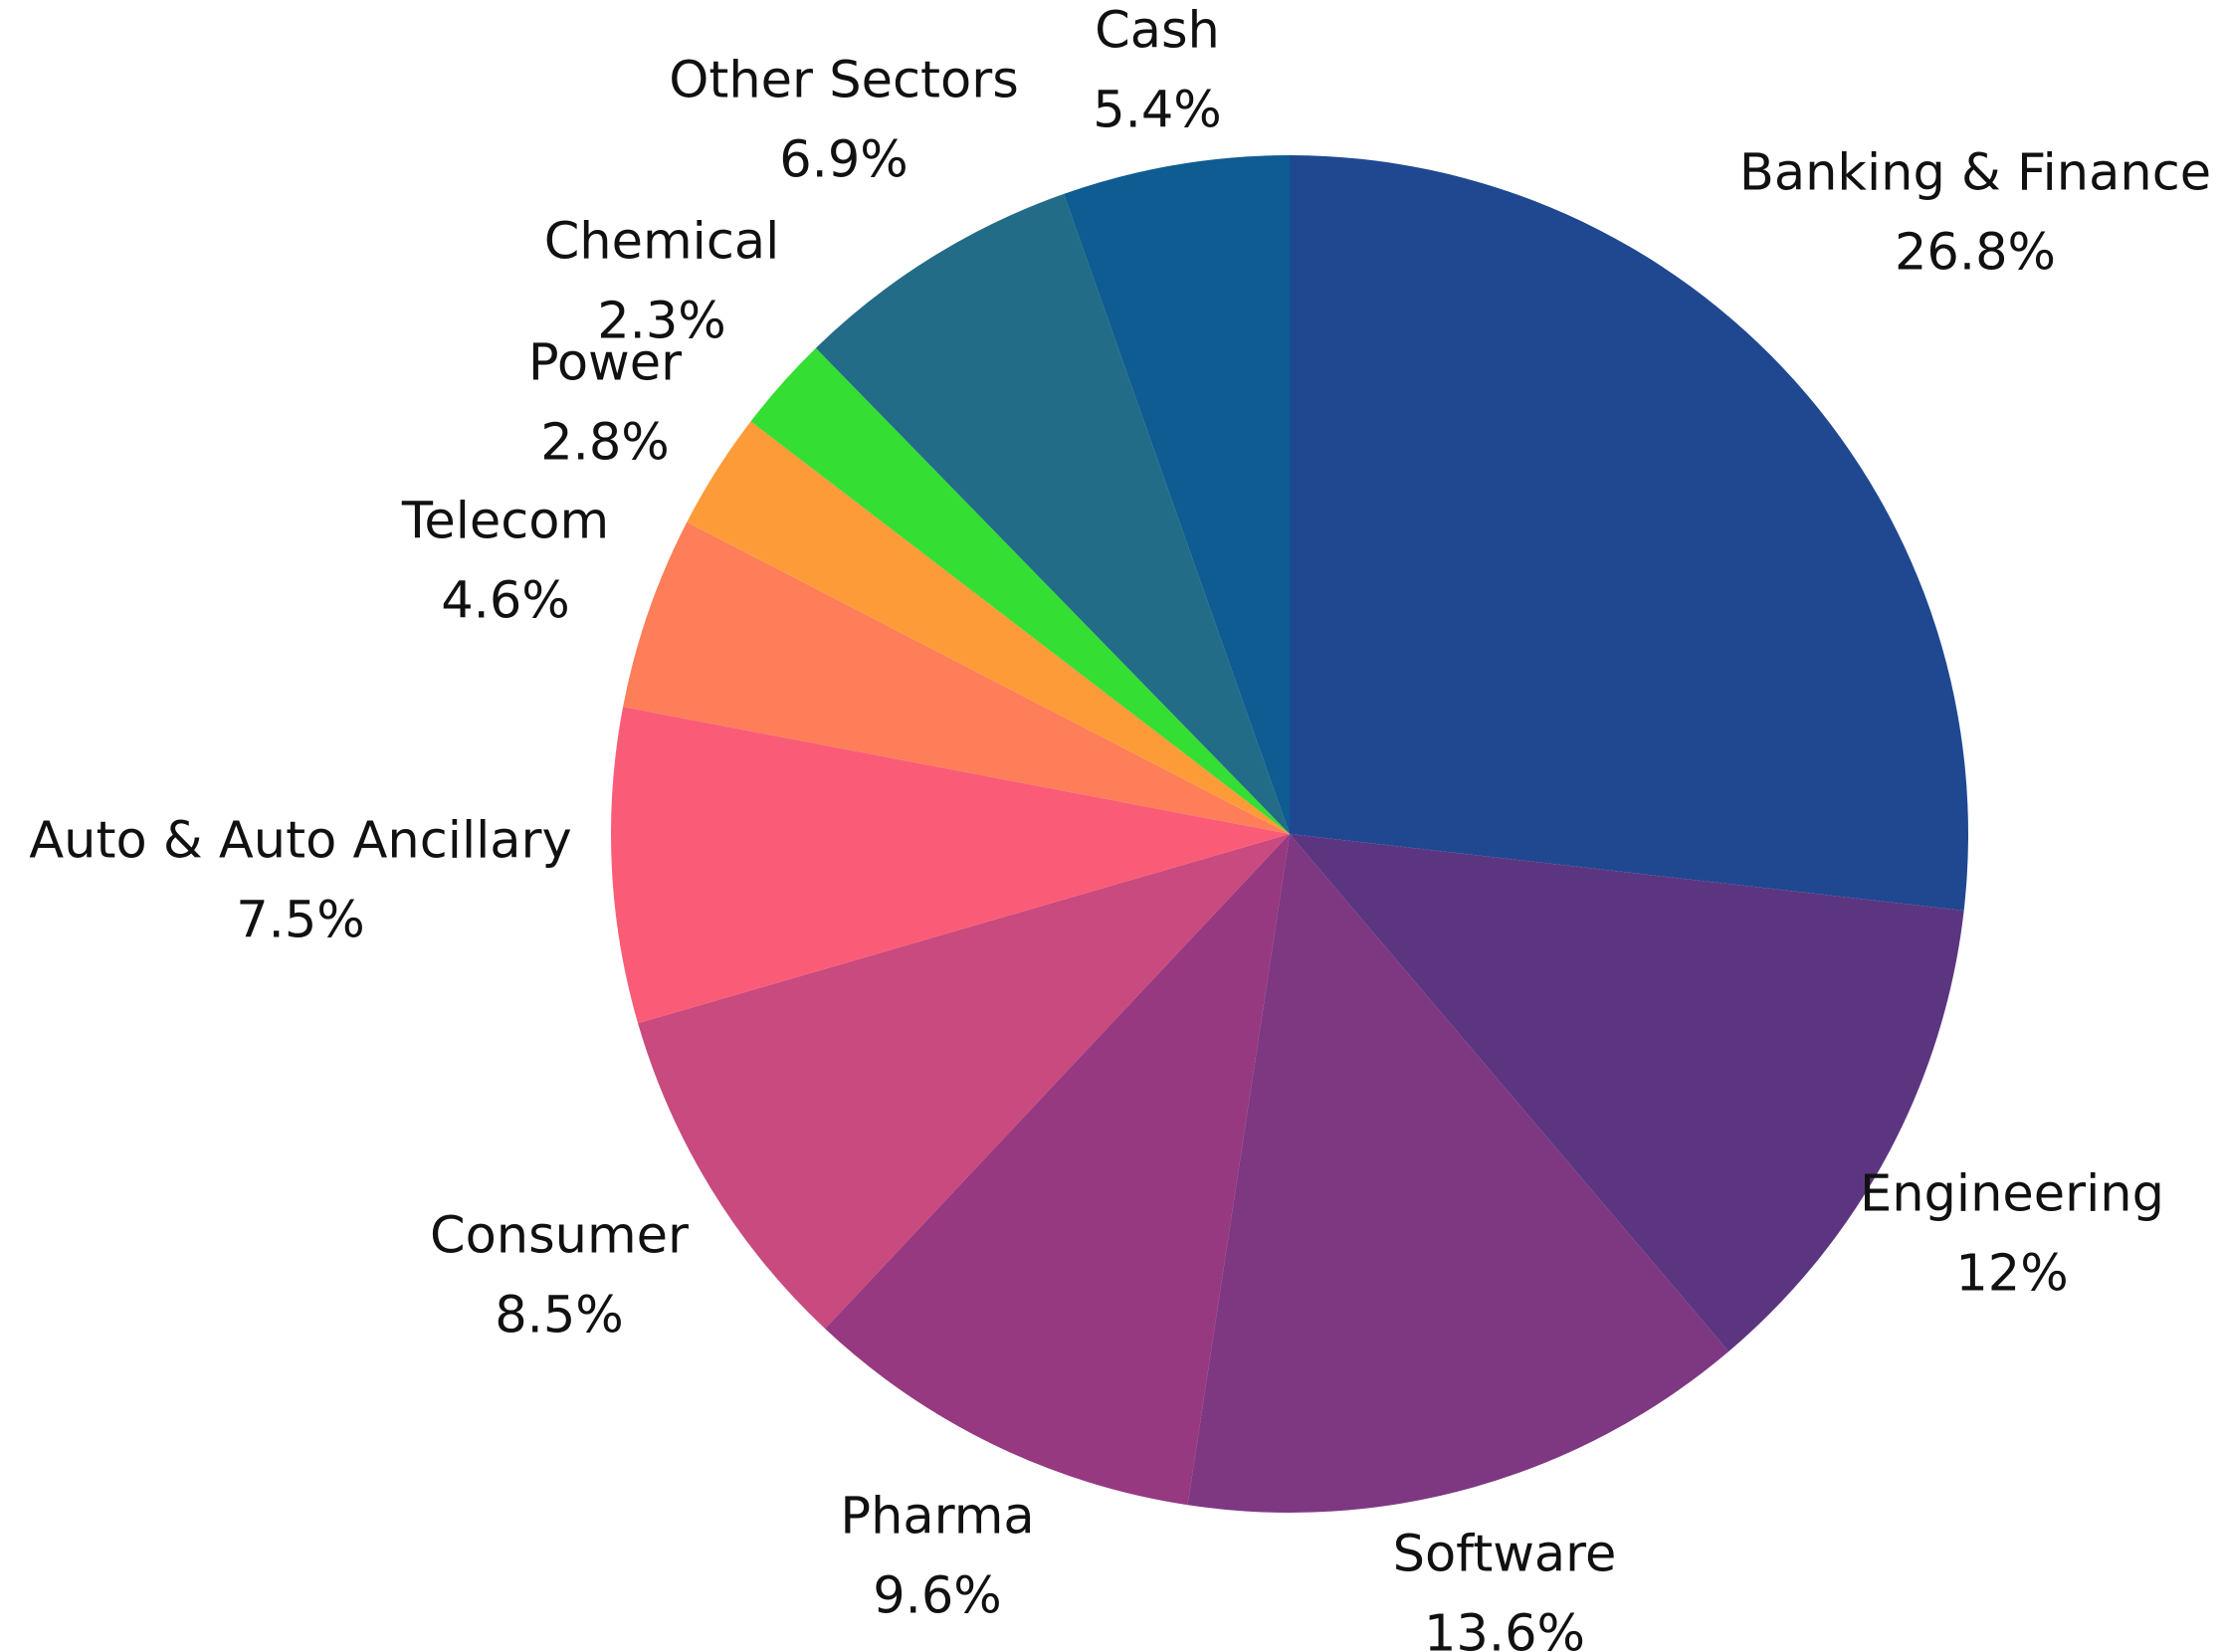 The image size is (2221, 1652). Describe the element at coordinates (844, 81) in the screenshot. I see `label-other-sectors: Other Sectors` at that location.